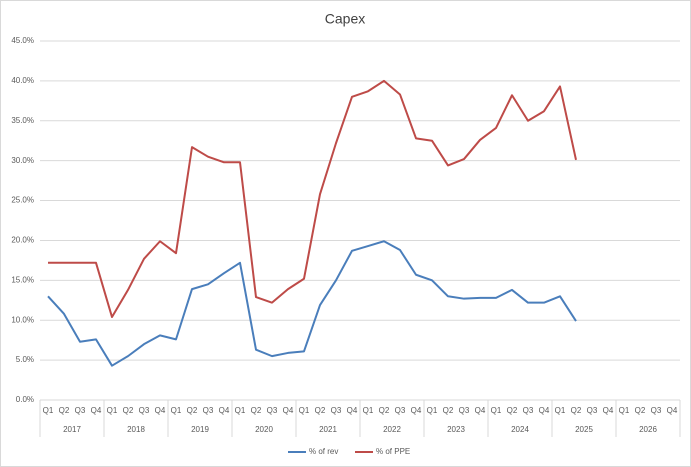 The image size is (691, 467). What do you see at coordinates (22, 319) in the screenshot?
I see `y-tick-label: 10.0%` at bounding box center [22, 319].